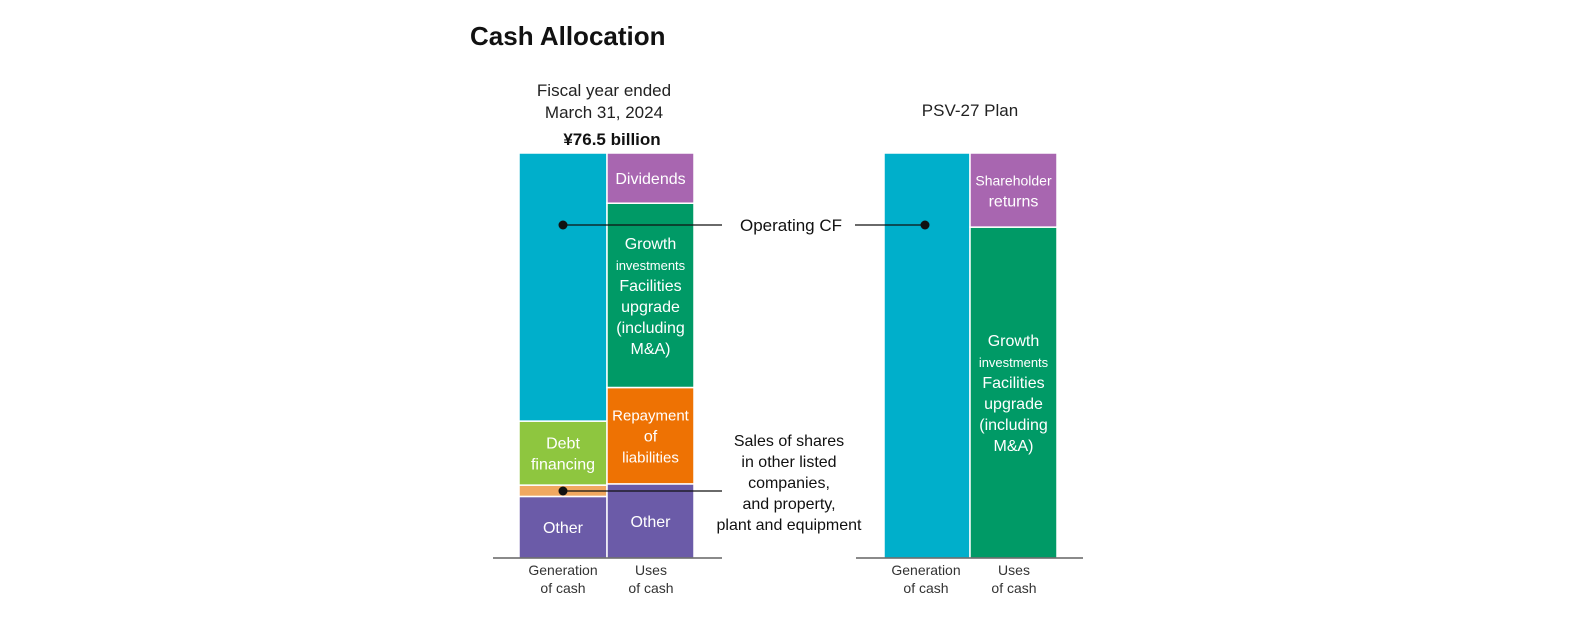 The image size is (1592, 619). Describe the element at coordinates (568, 36) in the screenshot. I see `chart-title: Cash Allocation` at that location.